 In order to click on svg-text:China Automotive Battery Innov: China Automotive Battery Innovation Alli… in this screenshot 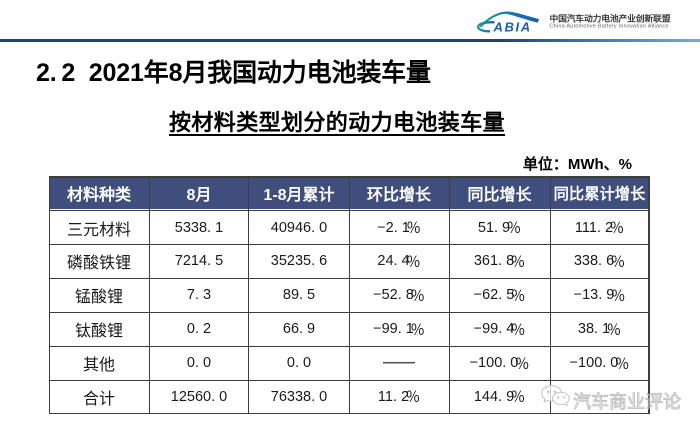, I will do `click(609, 26)`.